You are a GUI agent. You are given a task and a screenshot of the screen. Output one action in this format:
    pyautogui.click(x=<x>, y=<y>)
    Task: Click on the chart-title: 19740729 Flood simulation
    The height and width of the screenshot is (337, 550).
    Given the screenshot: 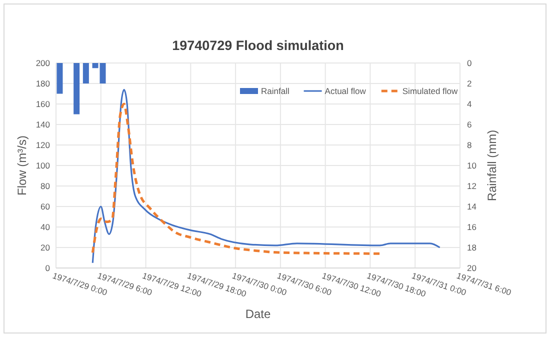 What is the action you would take?
    pyautogui.click(x=258, y=45)
    